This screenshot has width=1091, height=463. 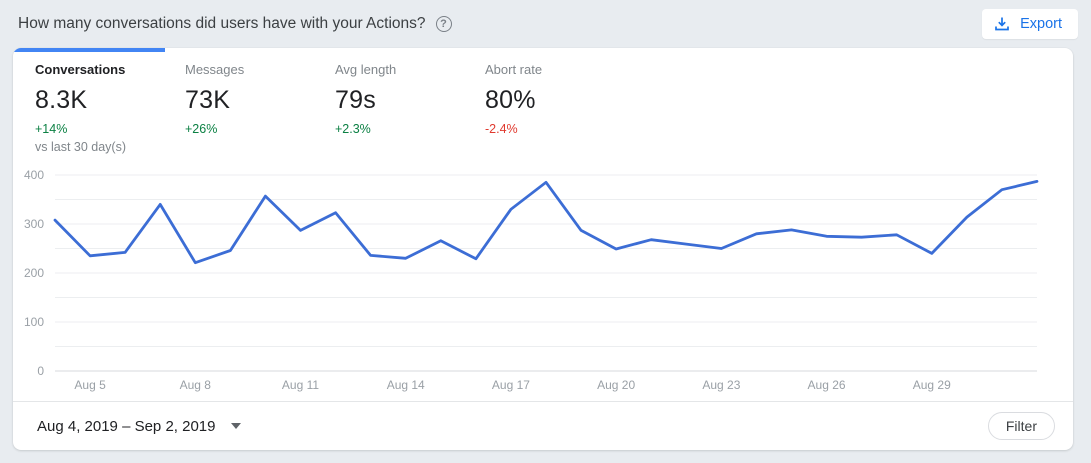 I want to click on export-button: Export, so click(x=1030, y=24).